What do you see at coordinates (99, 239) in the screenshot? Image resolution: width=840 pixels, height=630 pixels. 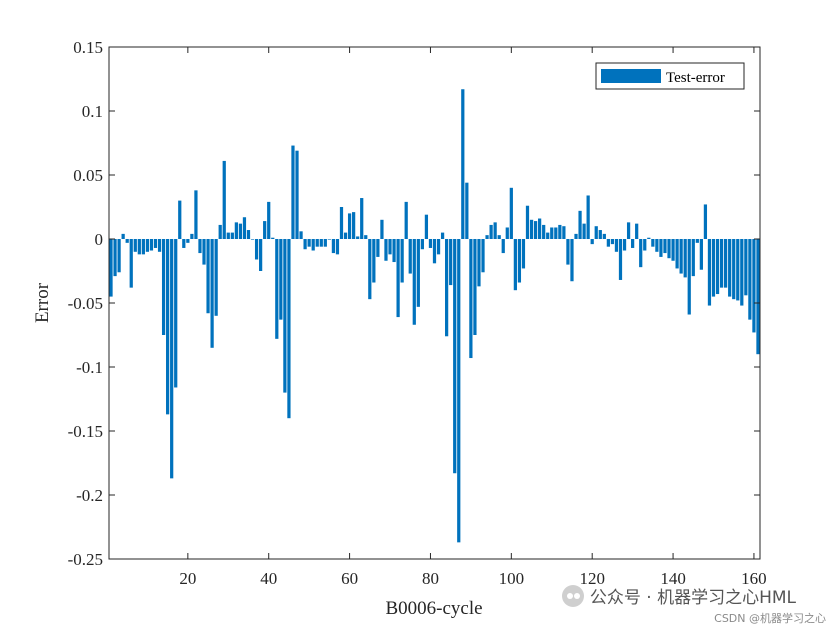 I see `y-tick-label: 0` at bounding box center [99, 239].